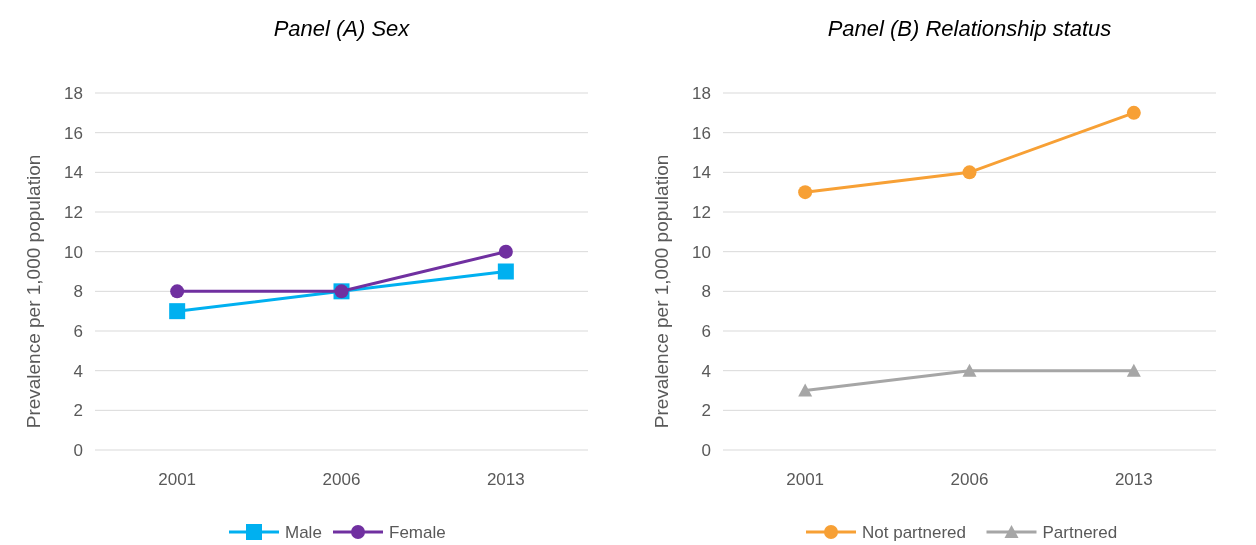  What do you see at coordinates (1080, 532) in the screenshot?
I see `legend-label: Partnered` at bounding box center [1080, 532].